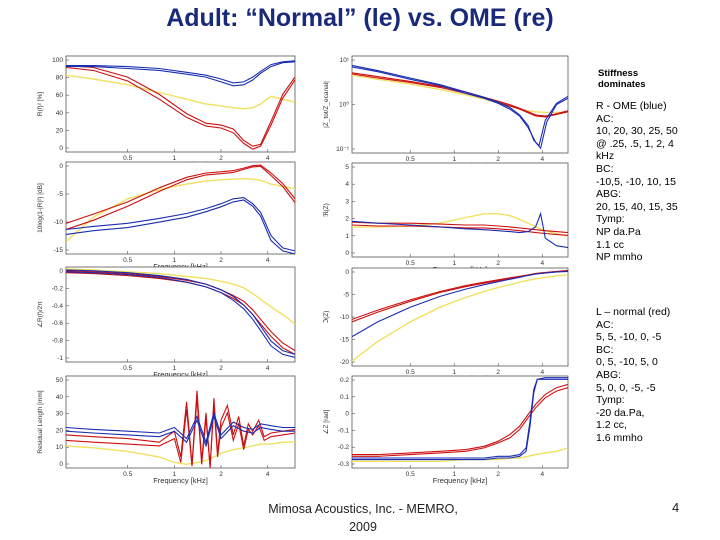 The image size is (720, 540). What do you see at coordinates (619, 257) in the screenshot?
I see `note-line: NP mmho` at bounding box center [619, 257].